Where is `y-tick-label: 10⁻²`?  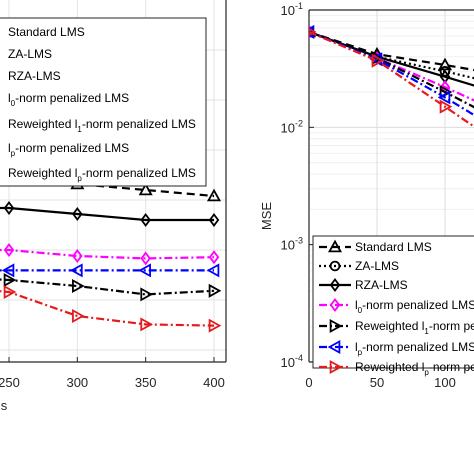
y-tick-label: 10⁻² is located at coordinates (292, 126).